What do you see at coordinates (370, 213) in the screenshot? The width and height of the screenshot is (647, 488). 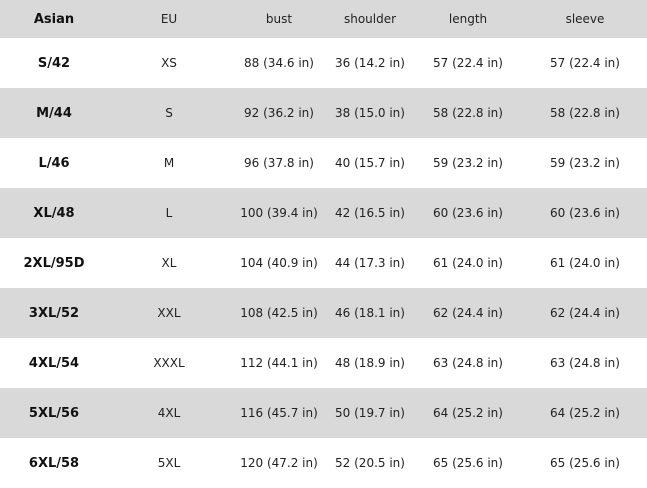 I see `table-cell: 42 (16.5 in)` at bounding box center [370, 213].